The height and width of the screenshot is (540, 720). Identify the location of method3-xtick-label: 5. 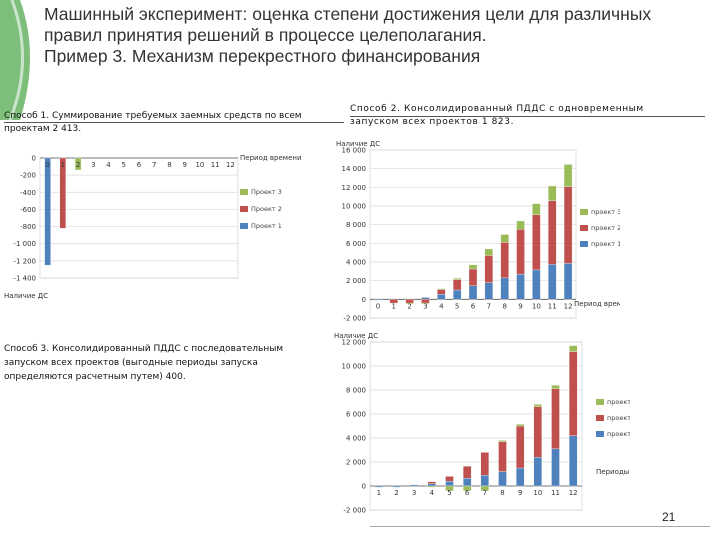
(449, 493).